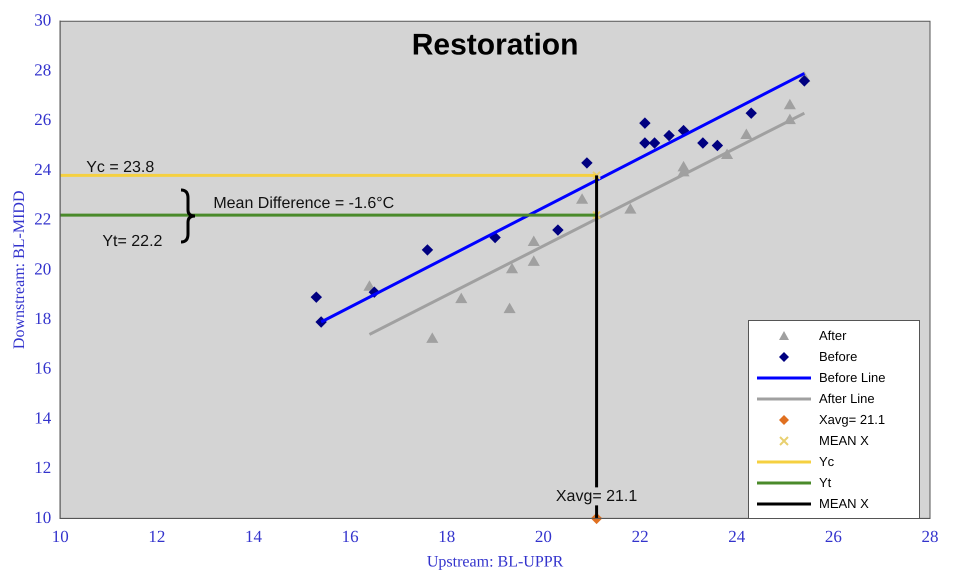 The height and width of the screenshot is (588, 954). What do you see at coordinates (350, 536) in the screenshot?
I see `x-tick-label: 16` at bounding box center [350, 536].